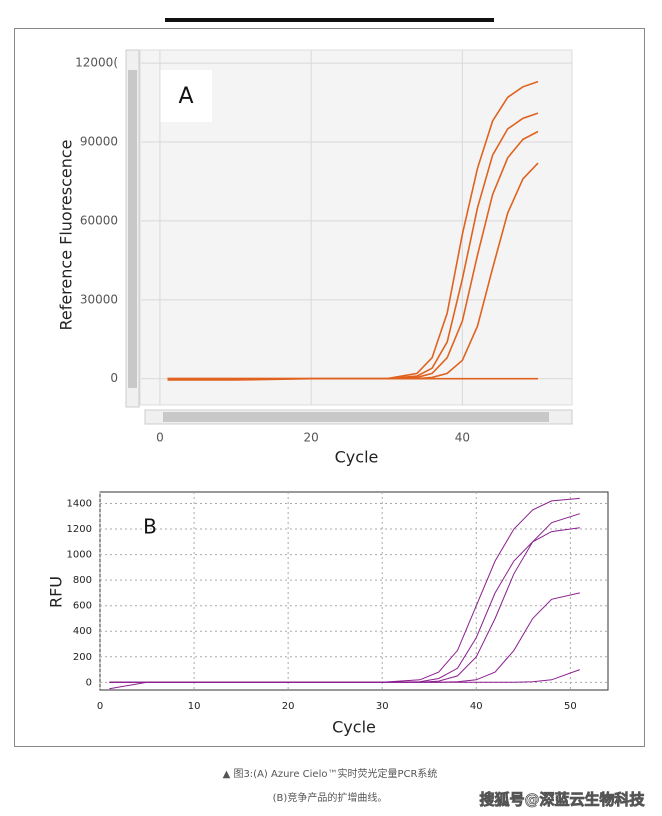 The image size is (662, 816). Describe the element at coordinates (82, 631) in the screenshot. I see `y-tick-label: 400` at that location.